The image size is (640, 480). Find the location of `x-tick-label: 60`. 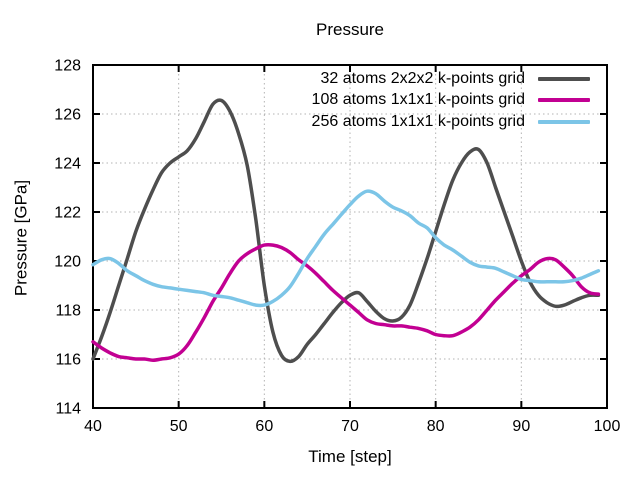

x-tick-label: 60 is located at coordinates (264, 426).